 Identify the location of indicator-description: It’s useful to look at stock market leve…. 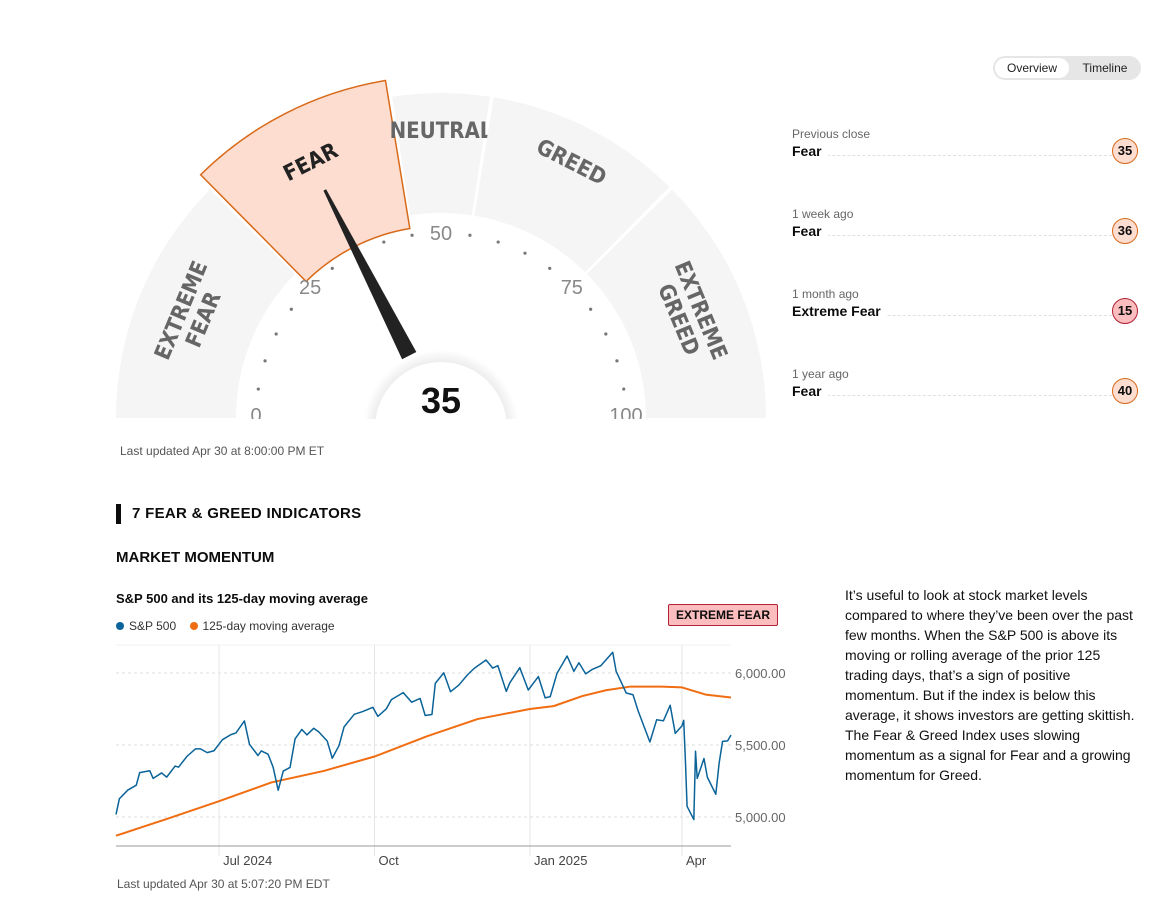
(990, 685).